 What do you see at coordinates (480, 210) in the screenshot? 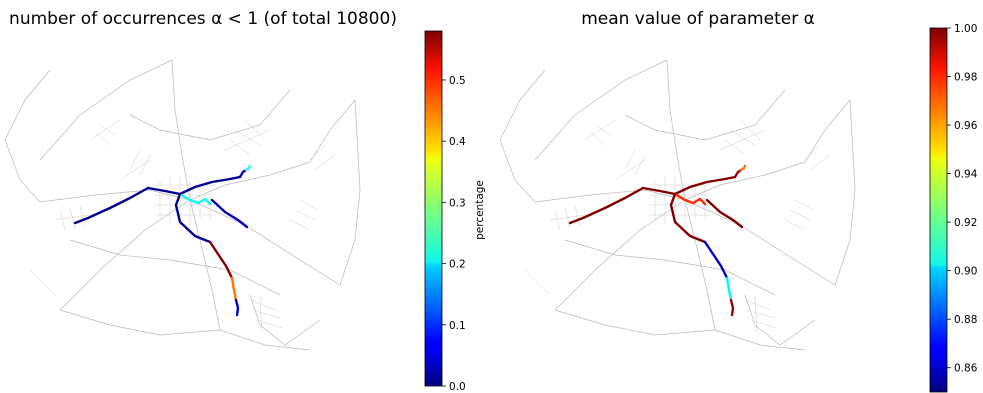
I see `colorbar-label: percentage` at bounding box center [480, 210].